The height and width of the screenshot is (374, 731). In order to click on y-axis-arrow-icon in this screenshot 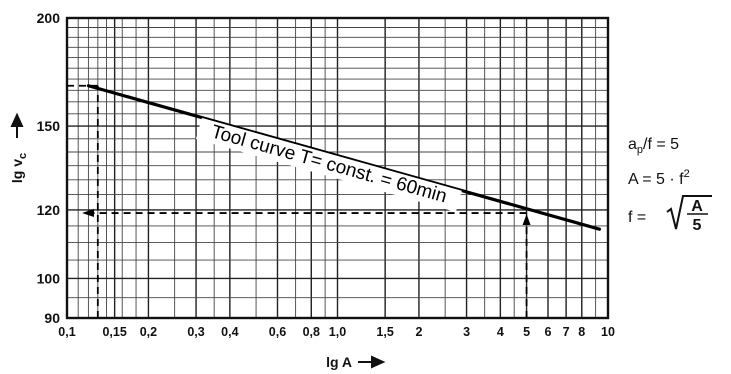, I will do `click(17, 125)`.